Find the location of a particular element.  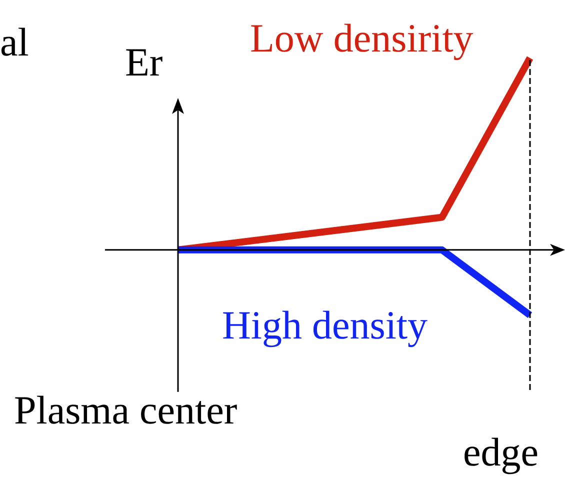

text: Plasma center is located at coordinates (126, 410).